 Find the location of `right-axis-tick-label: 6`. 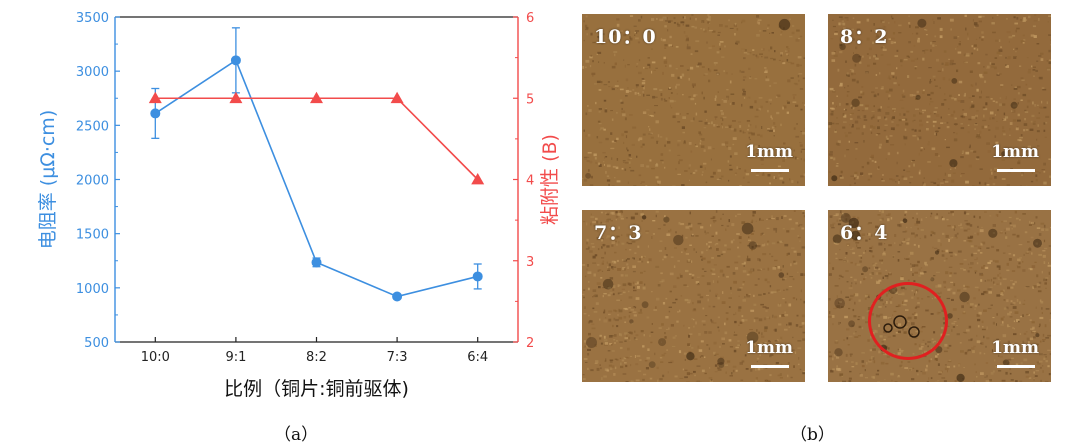

right-axis-tick-label: 6 is located at coordinates (530, 18).